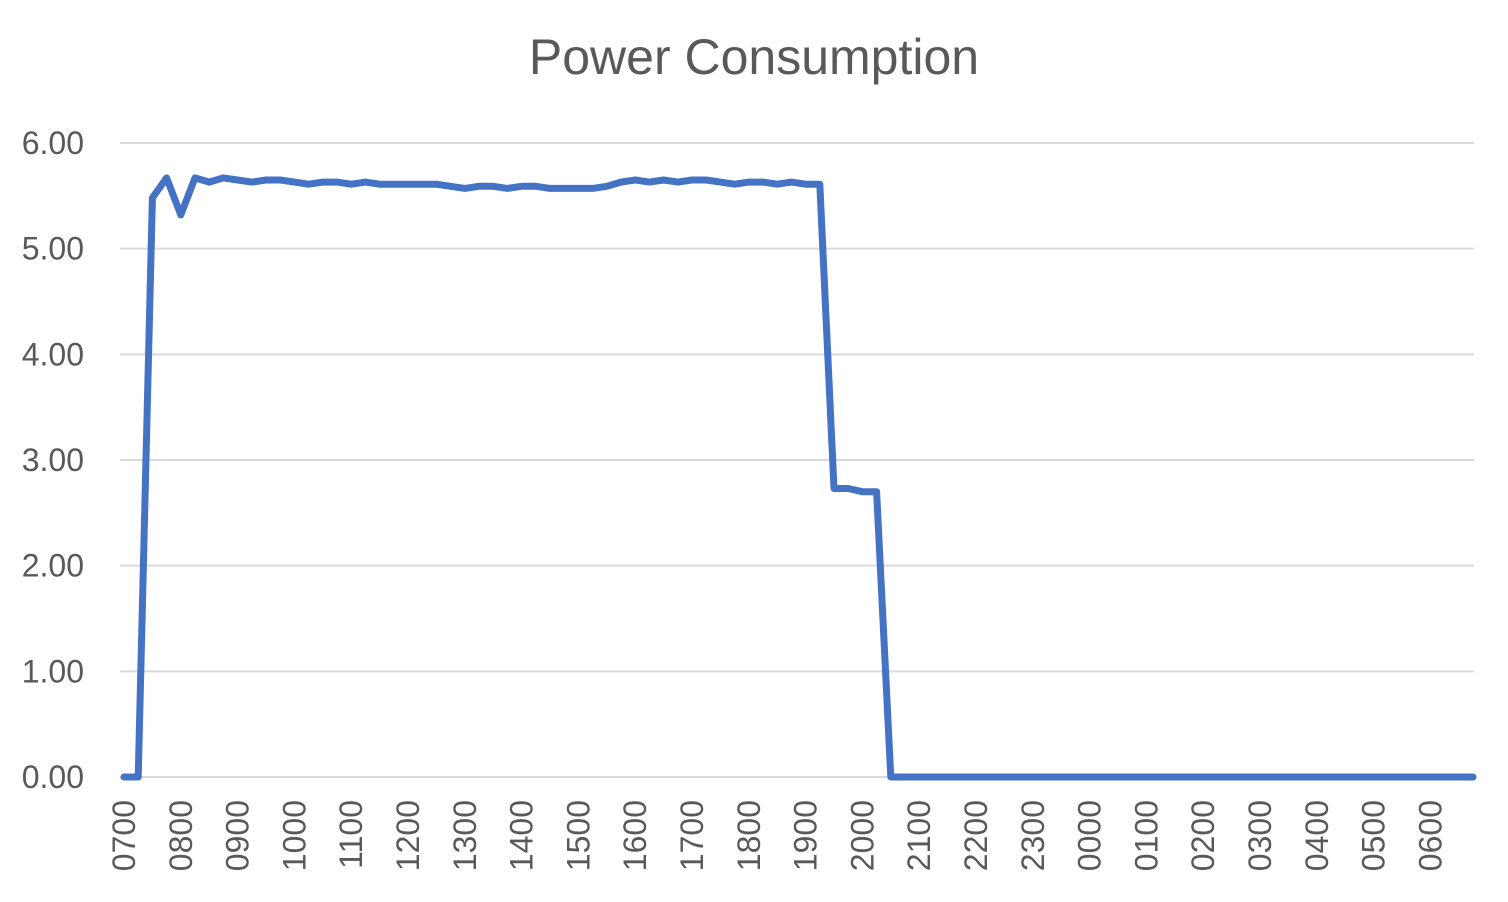  What do you see at coordinates (53, 143) in the screenshot?
I see `y-tick-label: 6.00` at bounding box center [53, 143].